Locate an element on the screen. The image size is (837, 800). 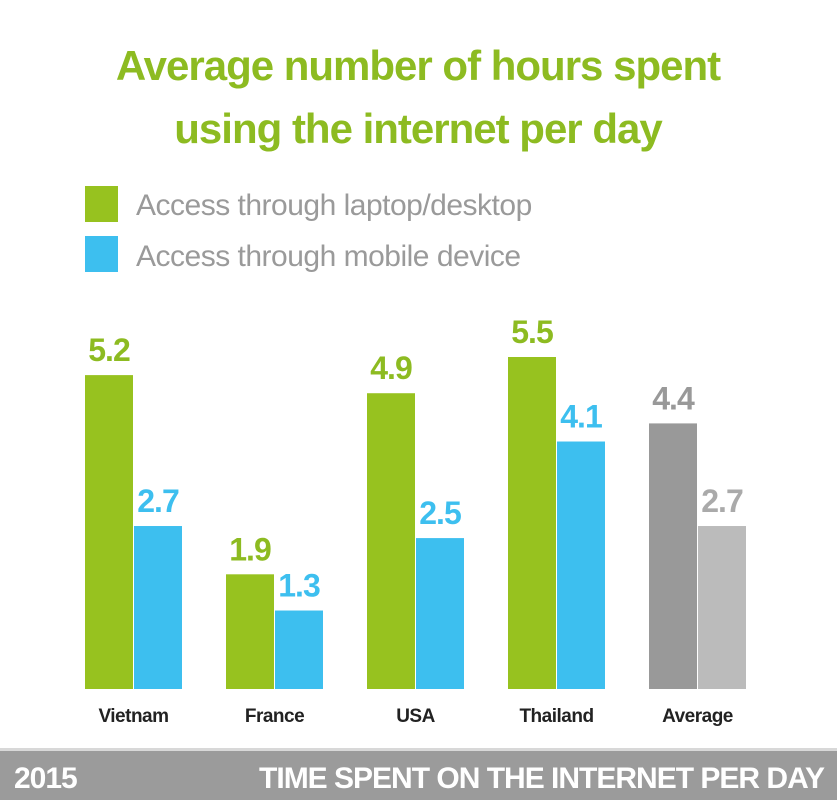
category-label-thailand: Thailand is located at coordinates (556, 716).